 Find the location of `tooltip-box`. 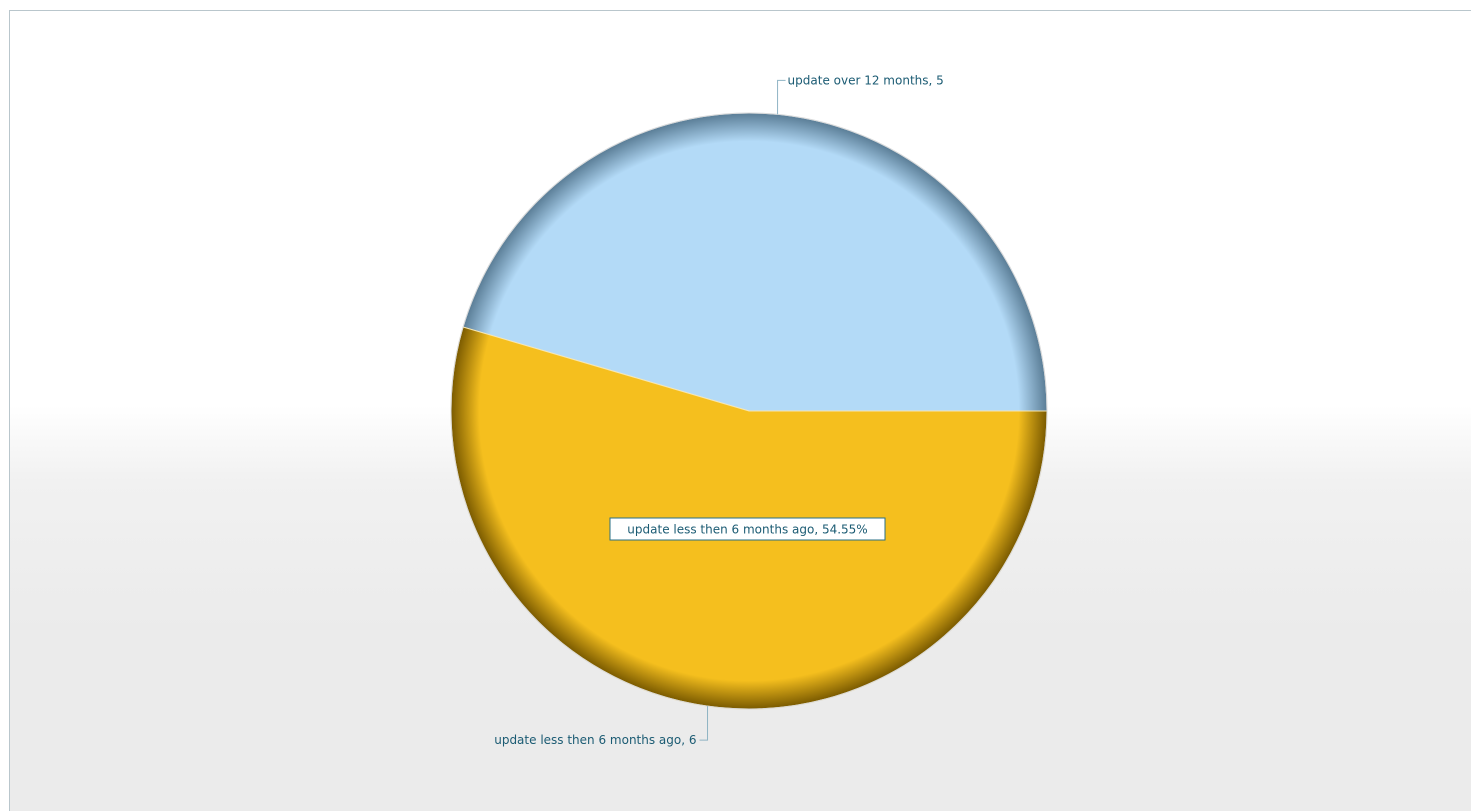

tooltip-box is located at coordinates (747, 529).